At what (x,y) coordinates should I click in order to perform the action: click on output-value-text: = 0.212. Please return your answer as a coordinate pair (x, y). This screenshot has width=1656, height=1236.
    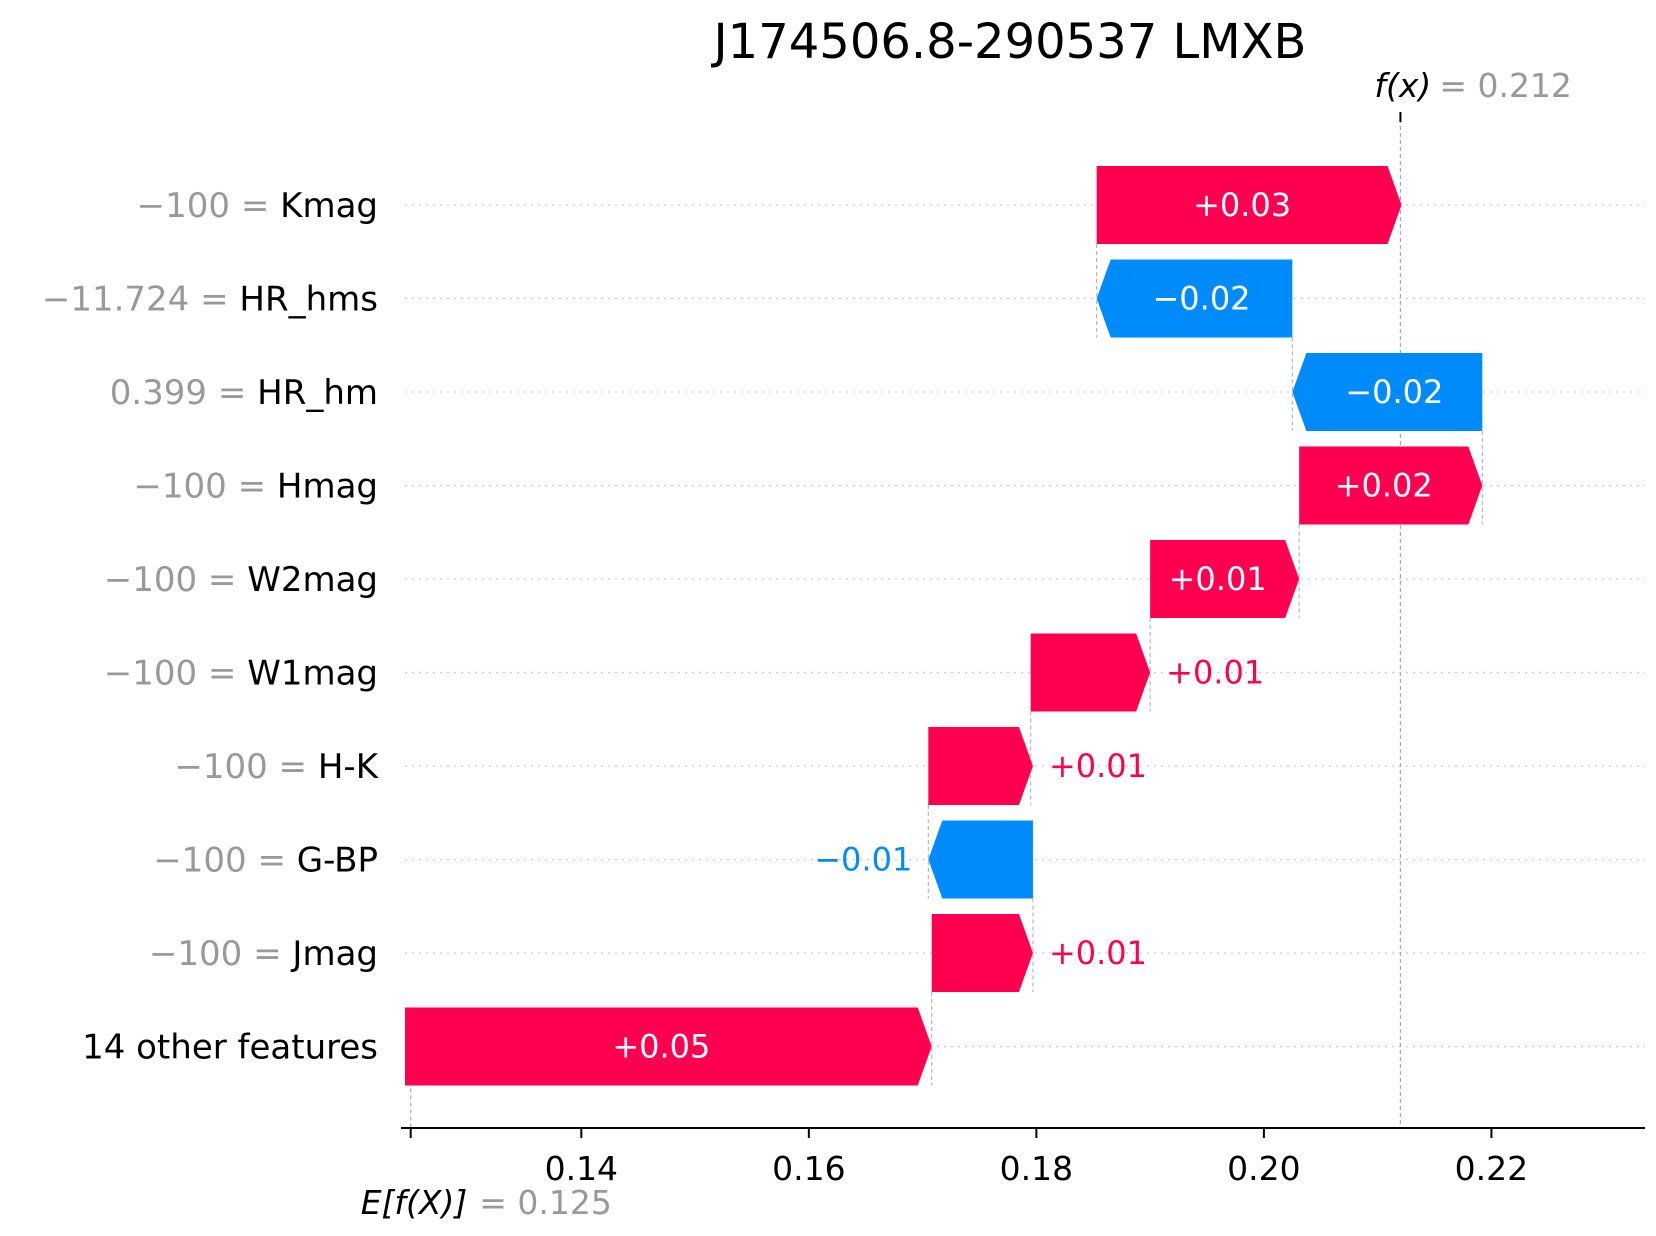
    Looking at the image, I should click on (1505, 85).